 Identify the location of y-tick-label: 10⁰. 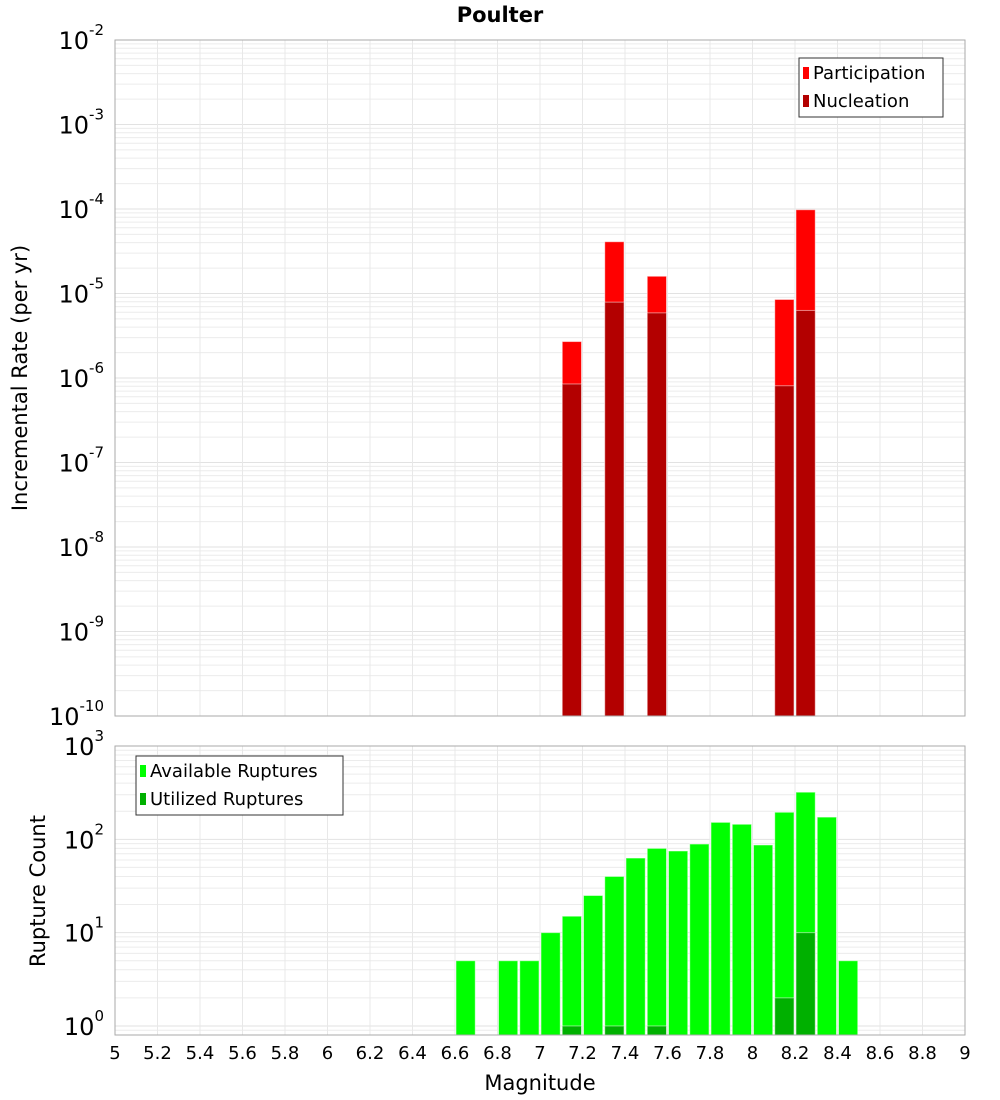
(84, 1024).